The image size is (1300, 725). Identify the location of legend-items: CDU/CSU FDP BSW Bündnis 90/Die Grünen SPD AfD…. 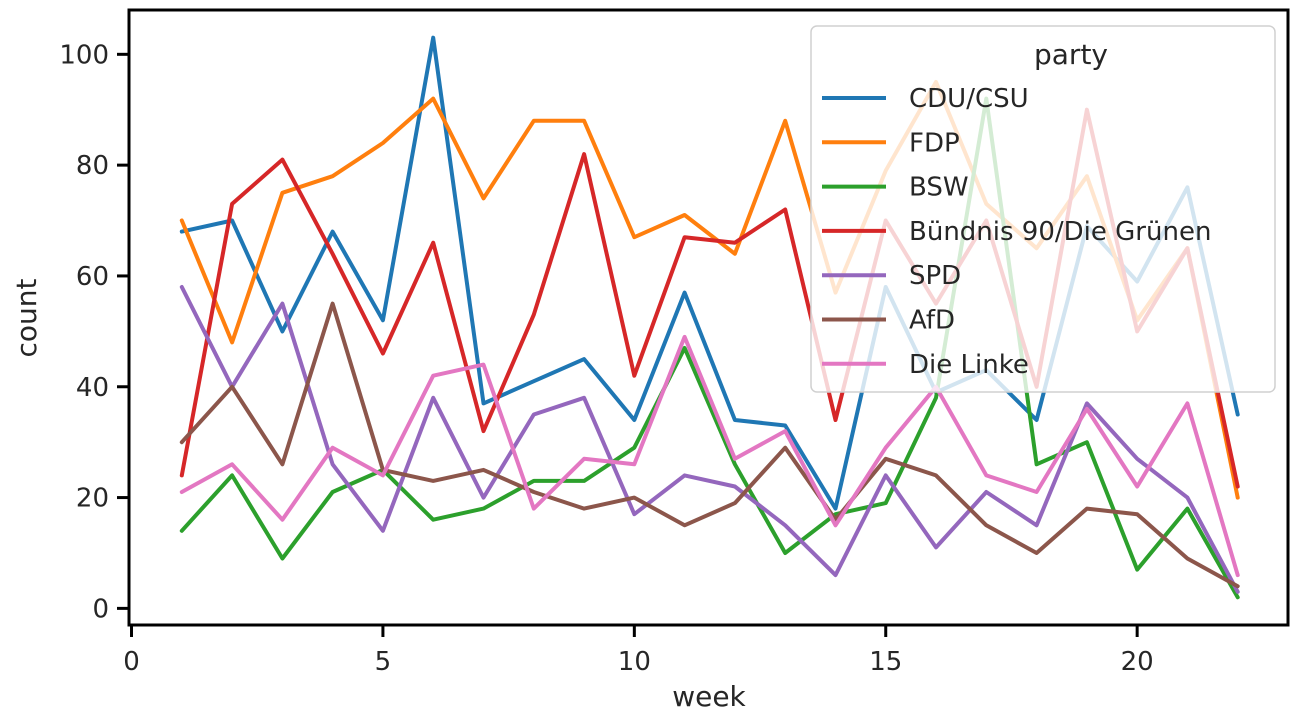
(1016, 232).